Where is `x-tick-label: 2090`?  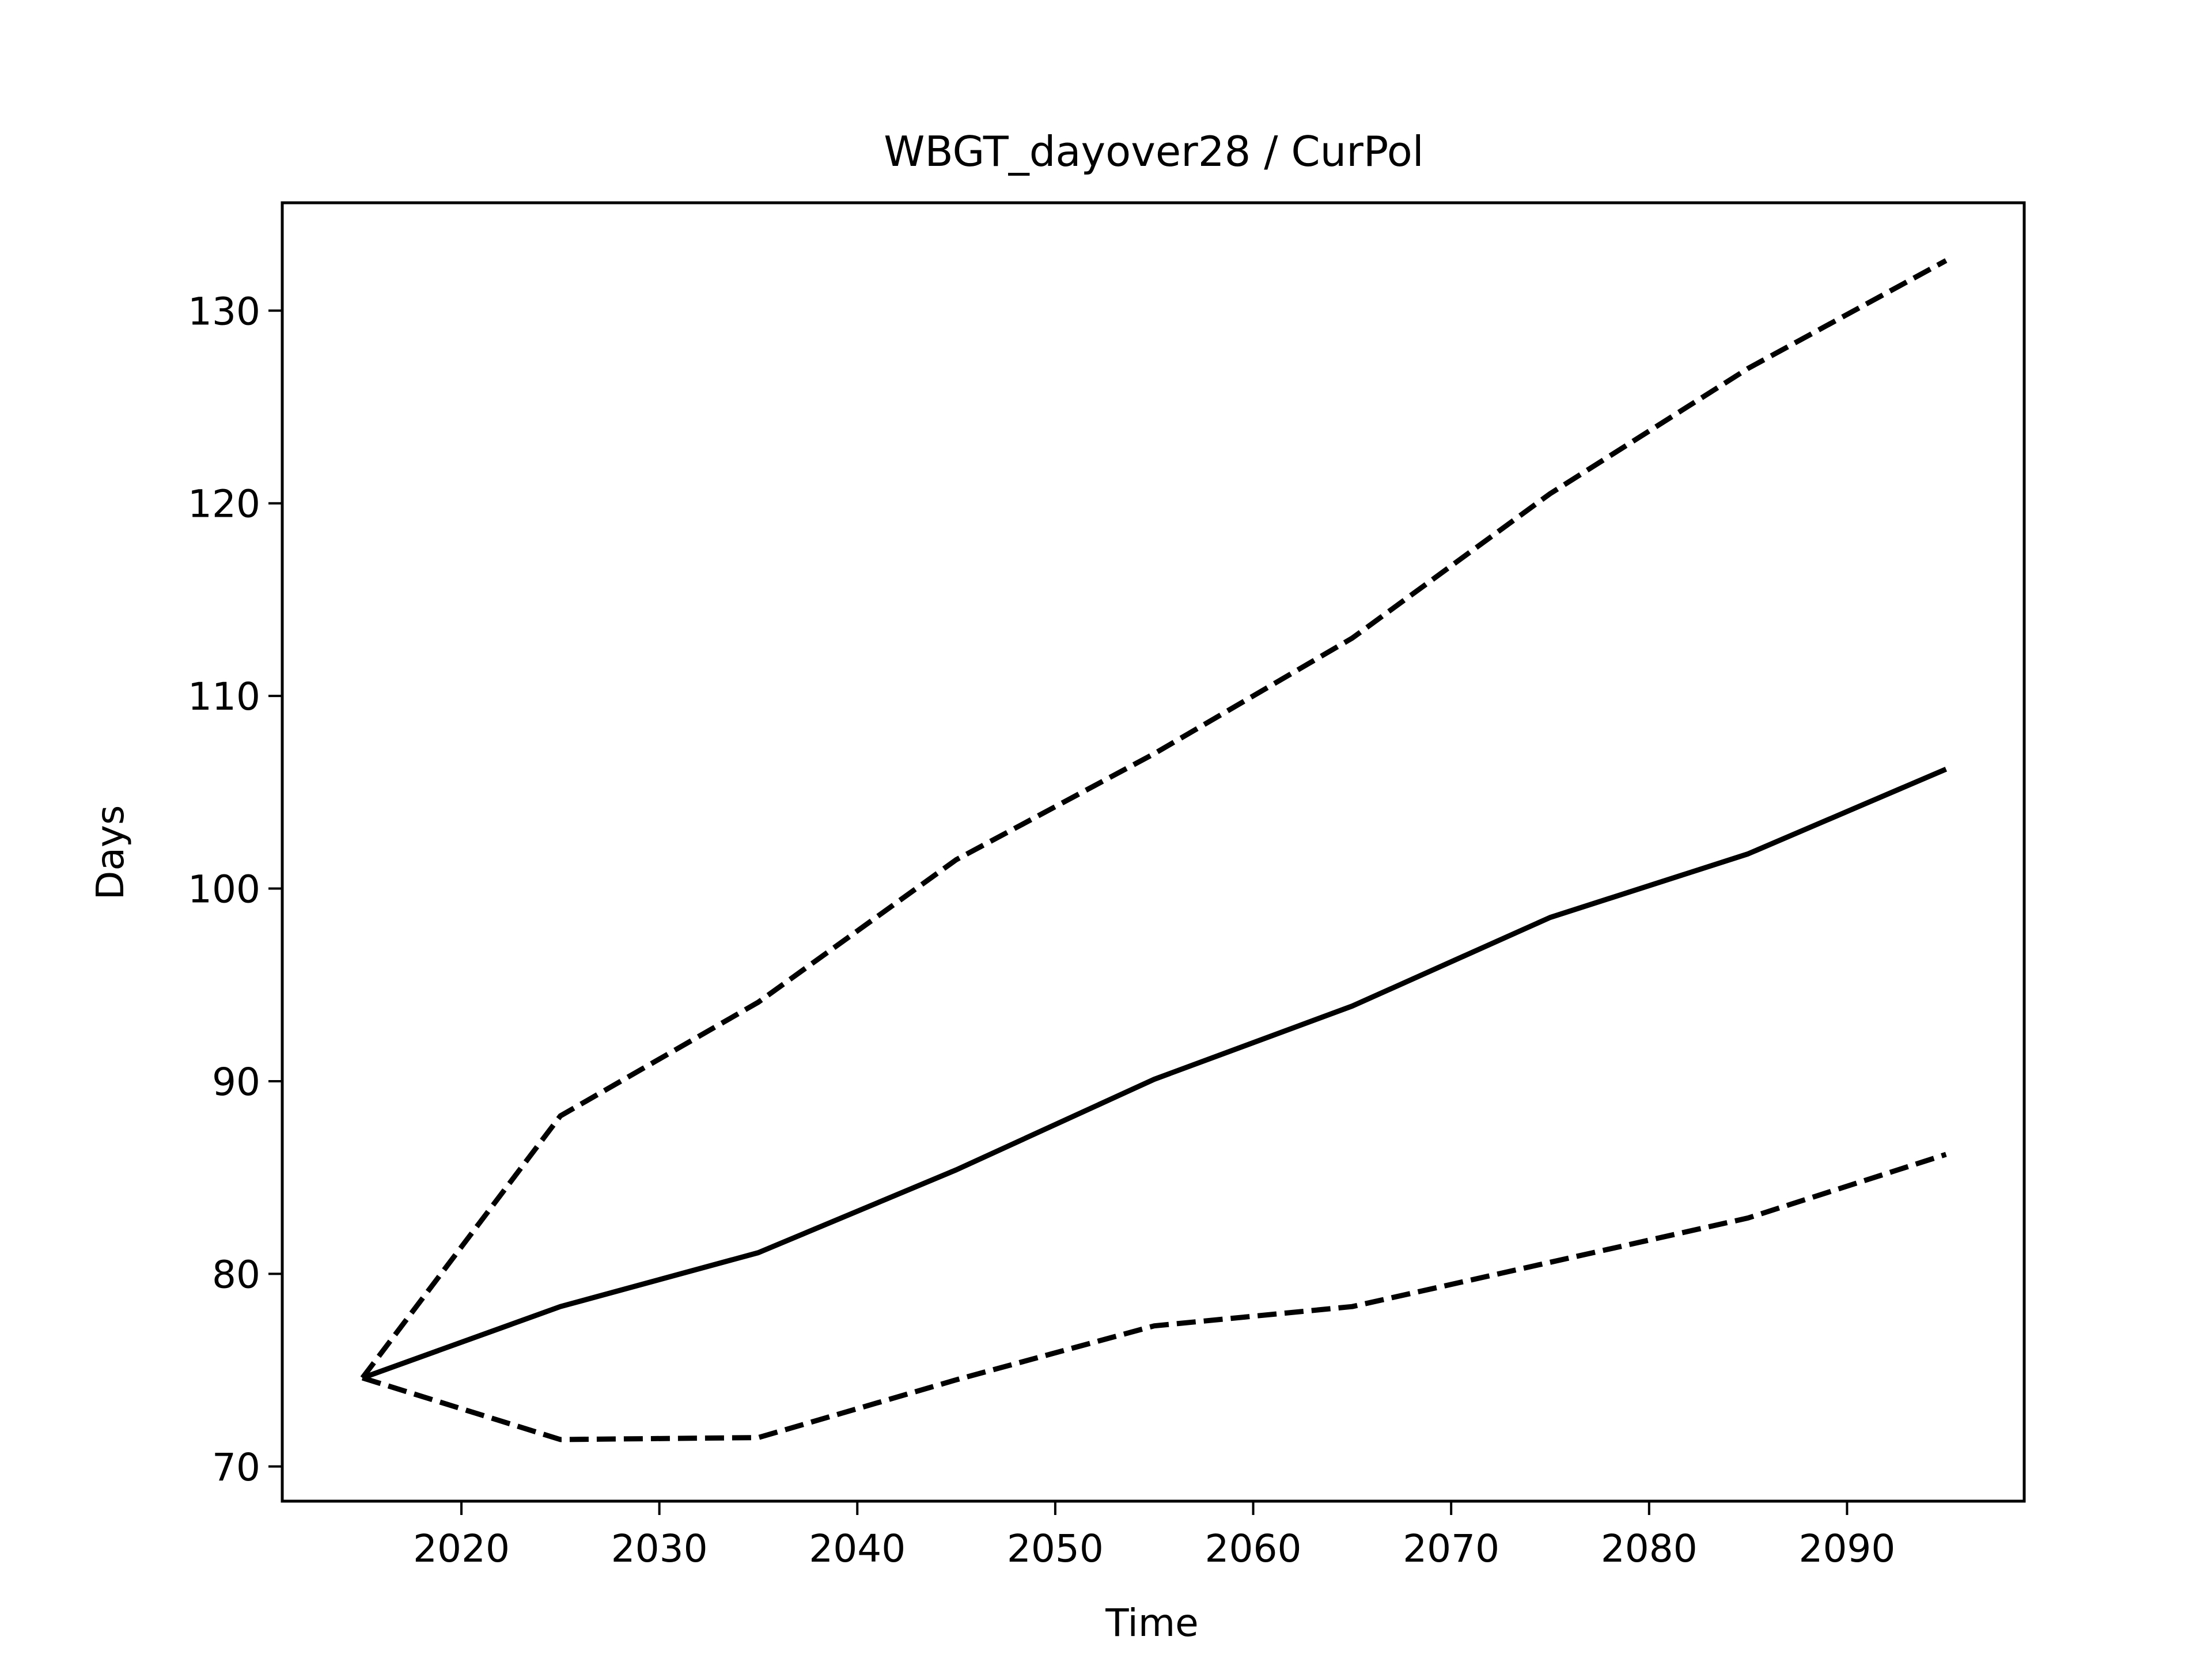
x-tick-label: 2090 is located at coordinates (1846, 1549).